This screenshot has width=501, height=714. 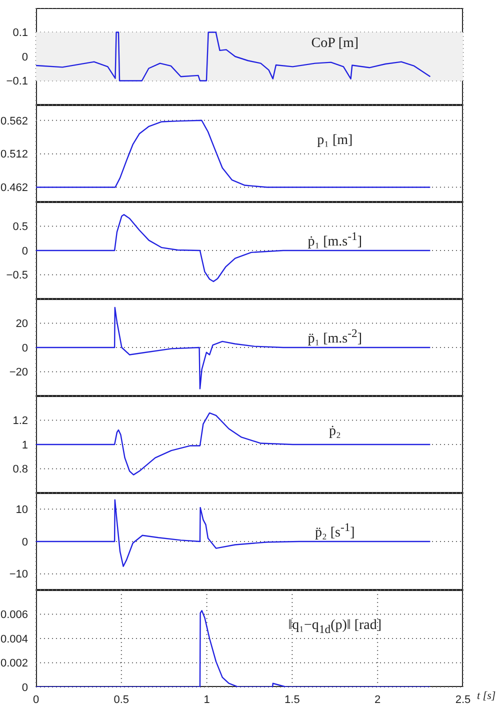 I want to click on x-tick-label: 2.5, so click(x=463, y=700).